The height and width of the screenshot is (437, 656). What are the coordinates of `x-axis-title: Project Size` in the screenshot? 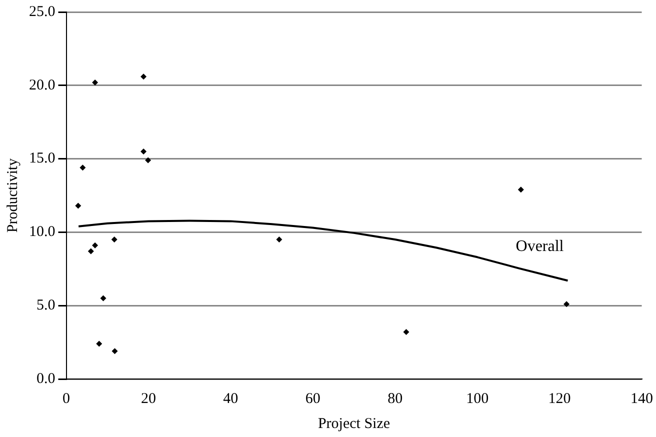 It's located at (354, 424).